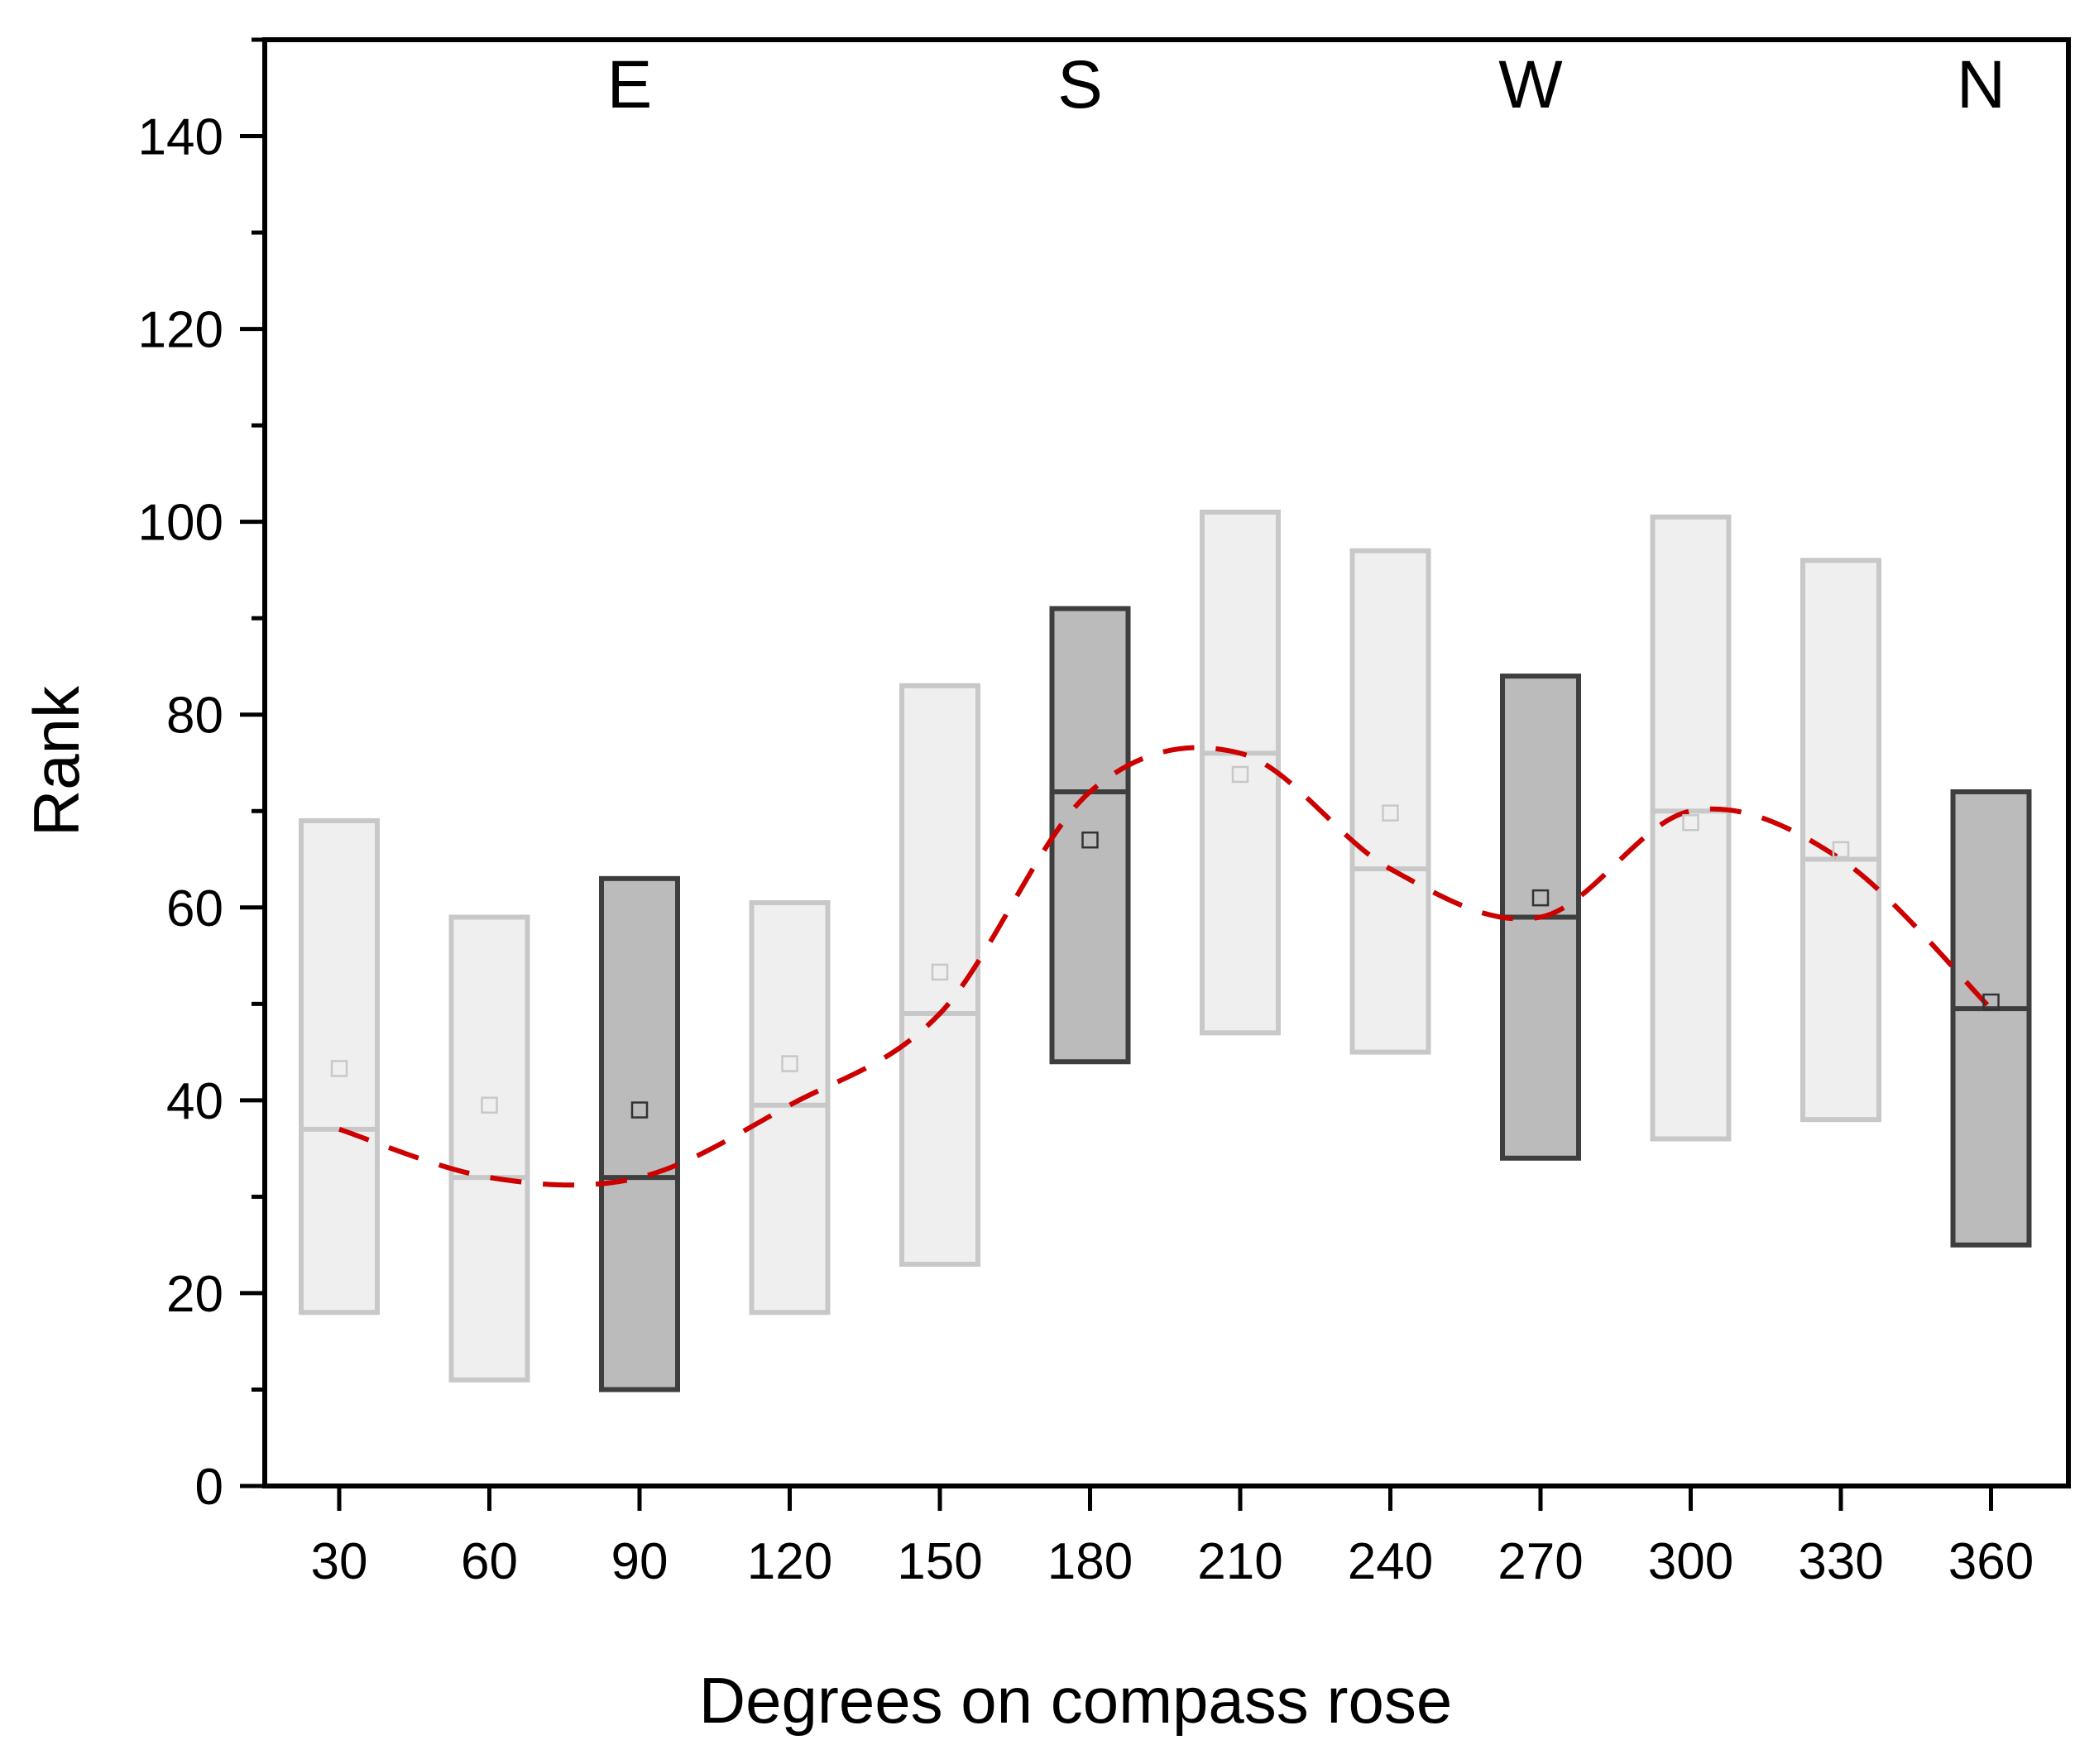  What do you see at coordinates (939, 1561) in the screenshot?
I see `x-tick-label-150: 150` at bounding box center [939, 1561].